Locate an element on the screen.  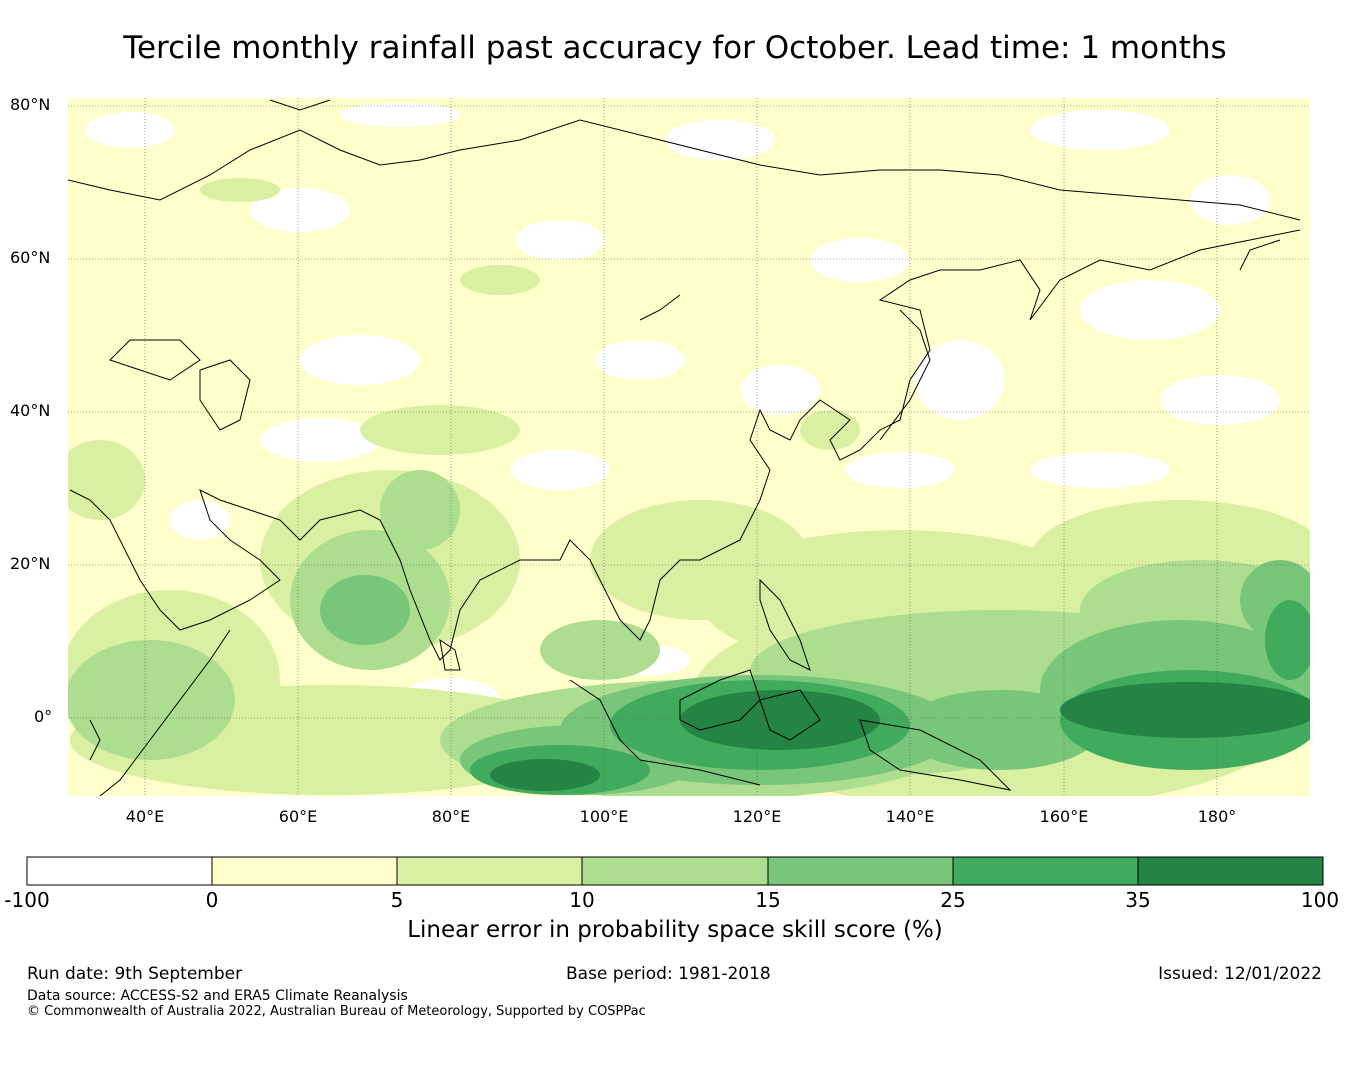
lon-label-60e: 60°E is located at coordinates (298, 816).